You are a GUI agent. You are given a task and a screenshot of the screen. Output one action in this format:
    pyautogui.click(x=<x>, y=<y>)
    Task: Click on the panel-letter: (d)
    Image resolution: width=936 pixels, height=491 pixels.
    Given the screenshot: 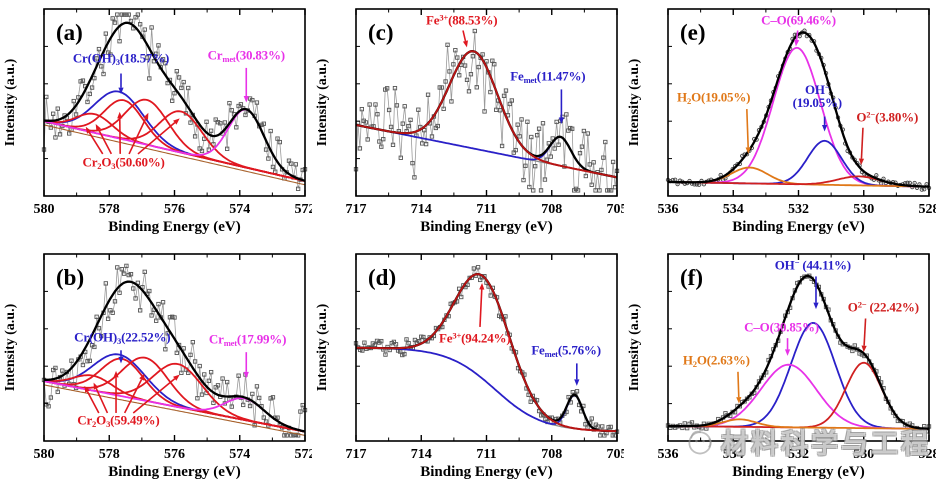 What is the action you would take?
    pyautogui.click(x=382, y=277)
    